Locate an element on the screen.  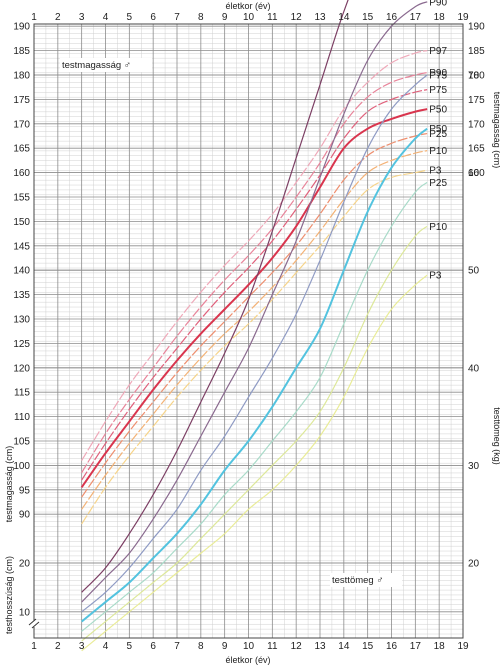
y-tick-label: 185 is located at coordinates (476, 51).